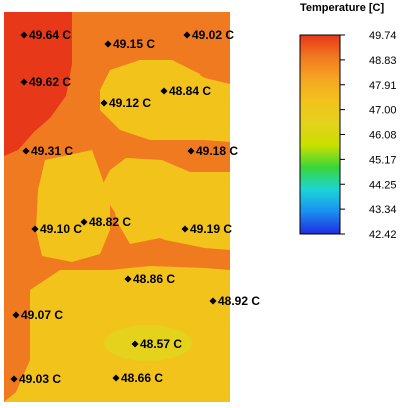 This screenshot has width=401, height=408. I want to click on measurement-point: 49.31 C, so click(47, 151).